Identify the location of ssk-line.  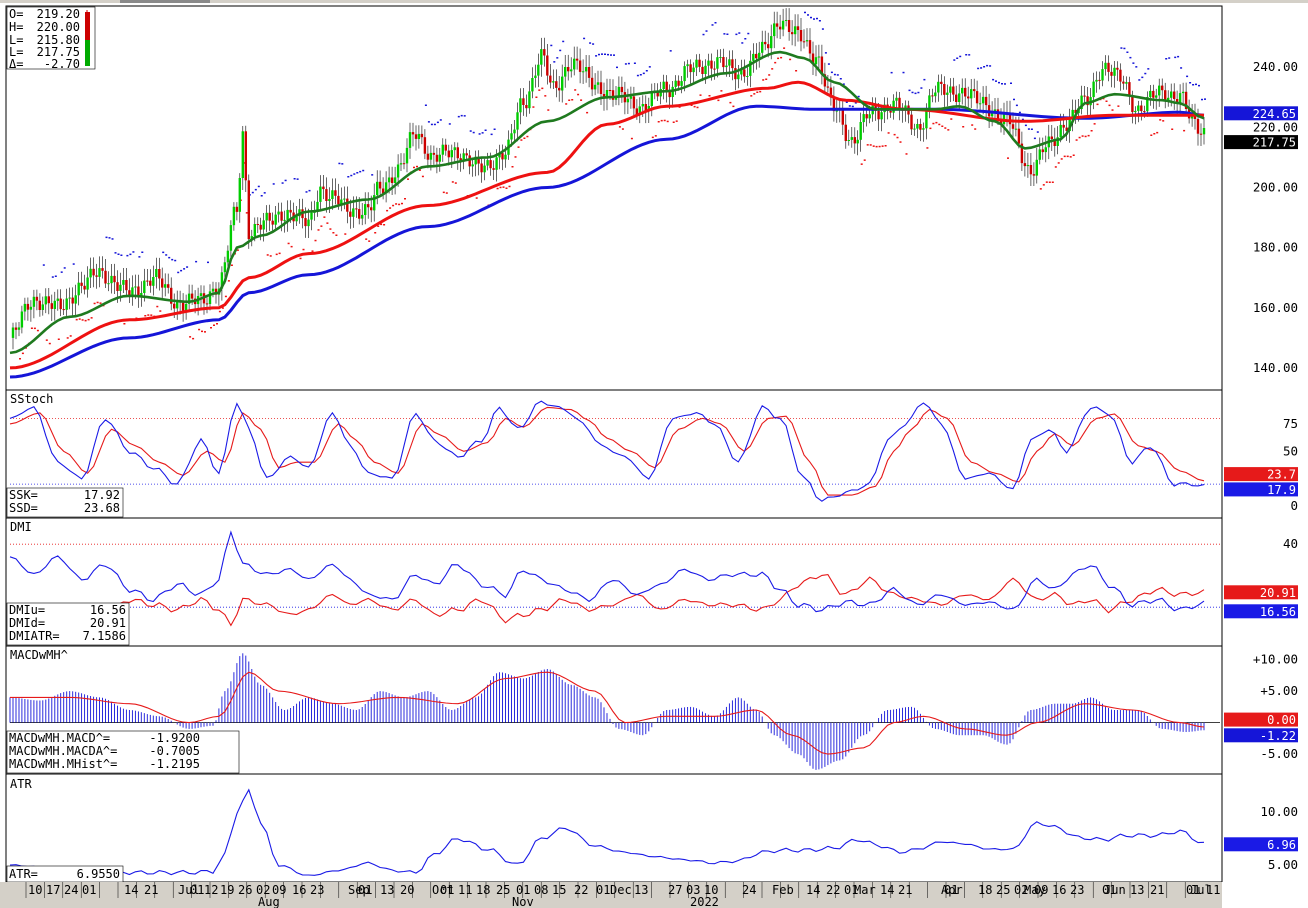
(607, 451).